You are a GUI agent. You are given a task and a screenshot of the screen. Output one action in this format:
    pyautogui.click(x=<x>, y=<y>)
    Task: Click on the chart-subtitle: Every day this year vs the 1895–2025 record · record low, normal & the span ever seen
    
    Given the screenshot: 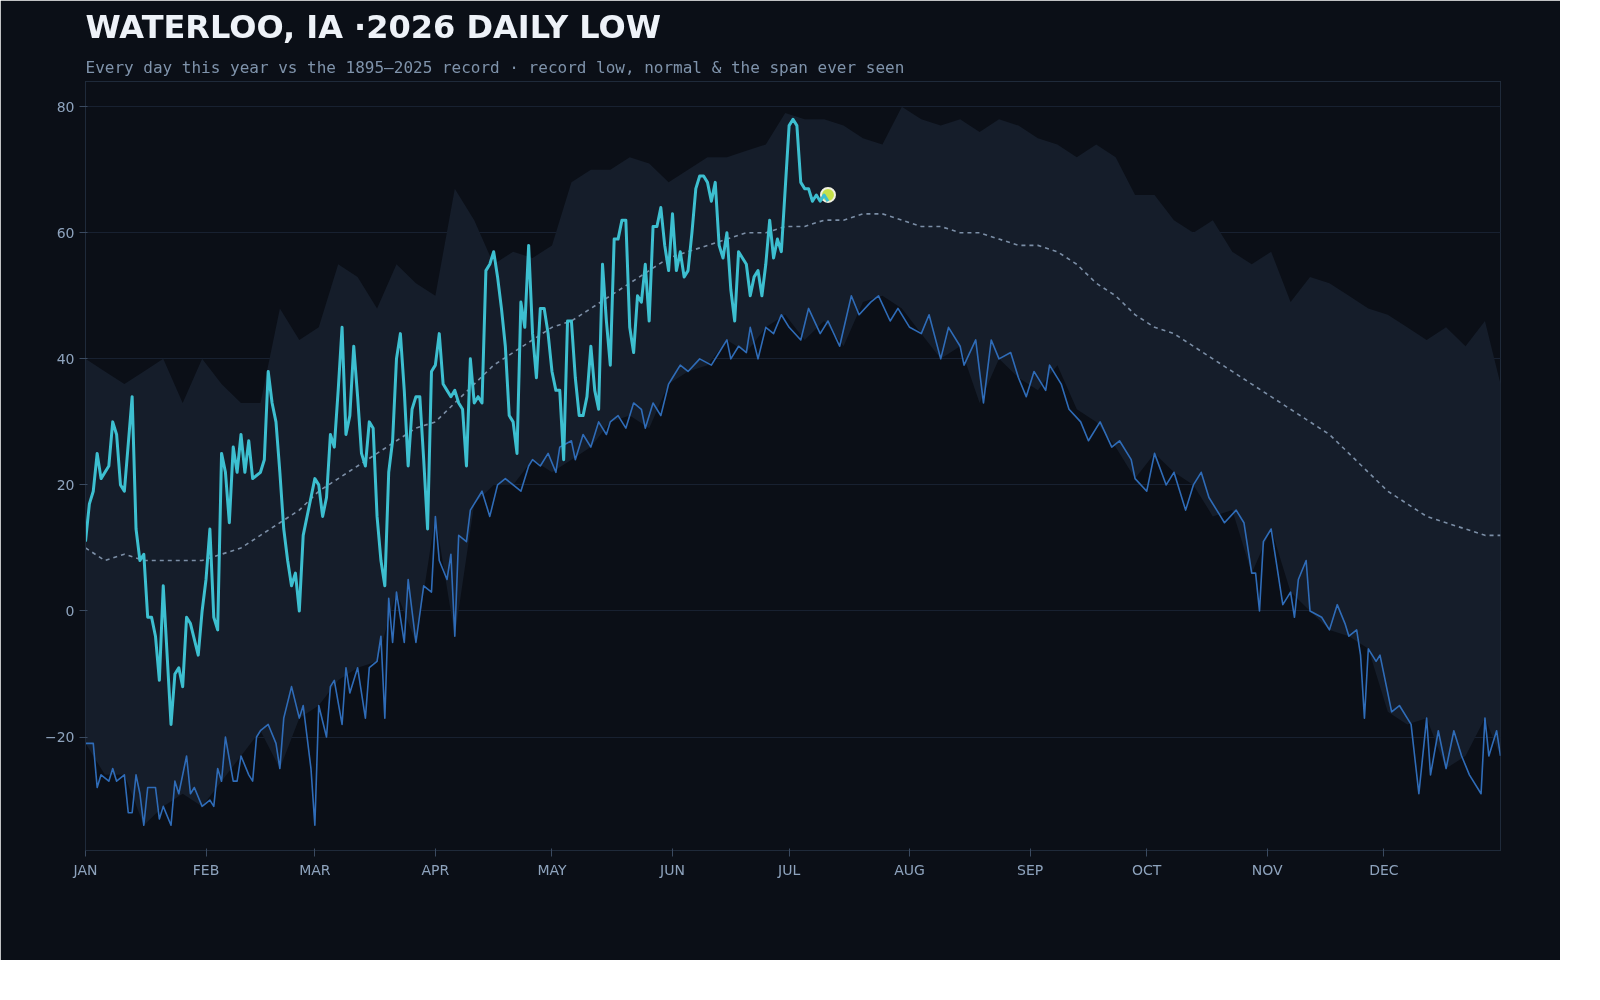 What is the action you would take?
    pyautogui.click(x=495, y=67)
    